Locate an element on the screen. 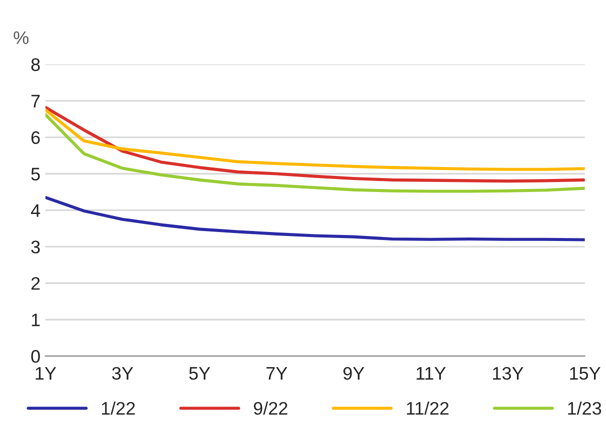 Image resolution: width=606 pixels, height=429 pixels. x-tick-label: 3Y is located at coordinates (123, 373).